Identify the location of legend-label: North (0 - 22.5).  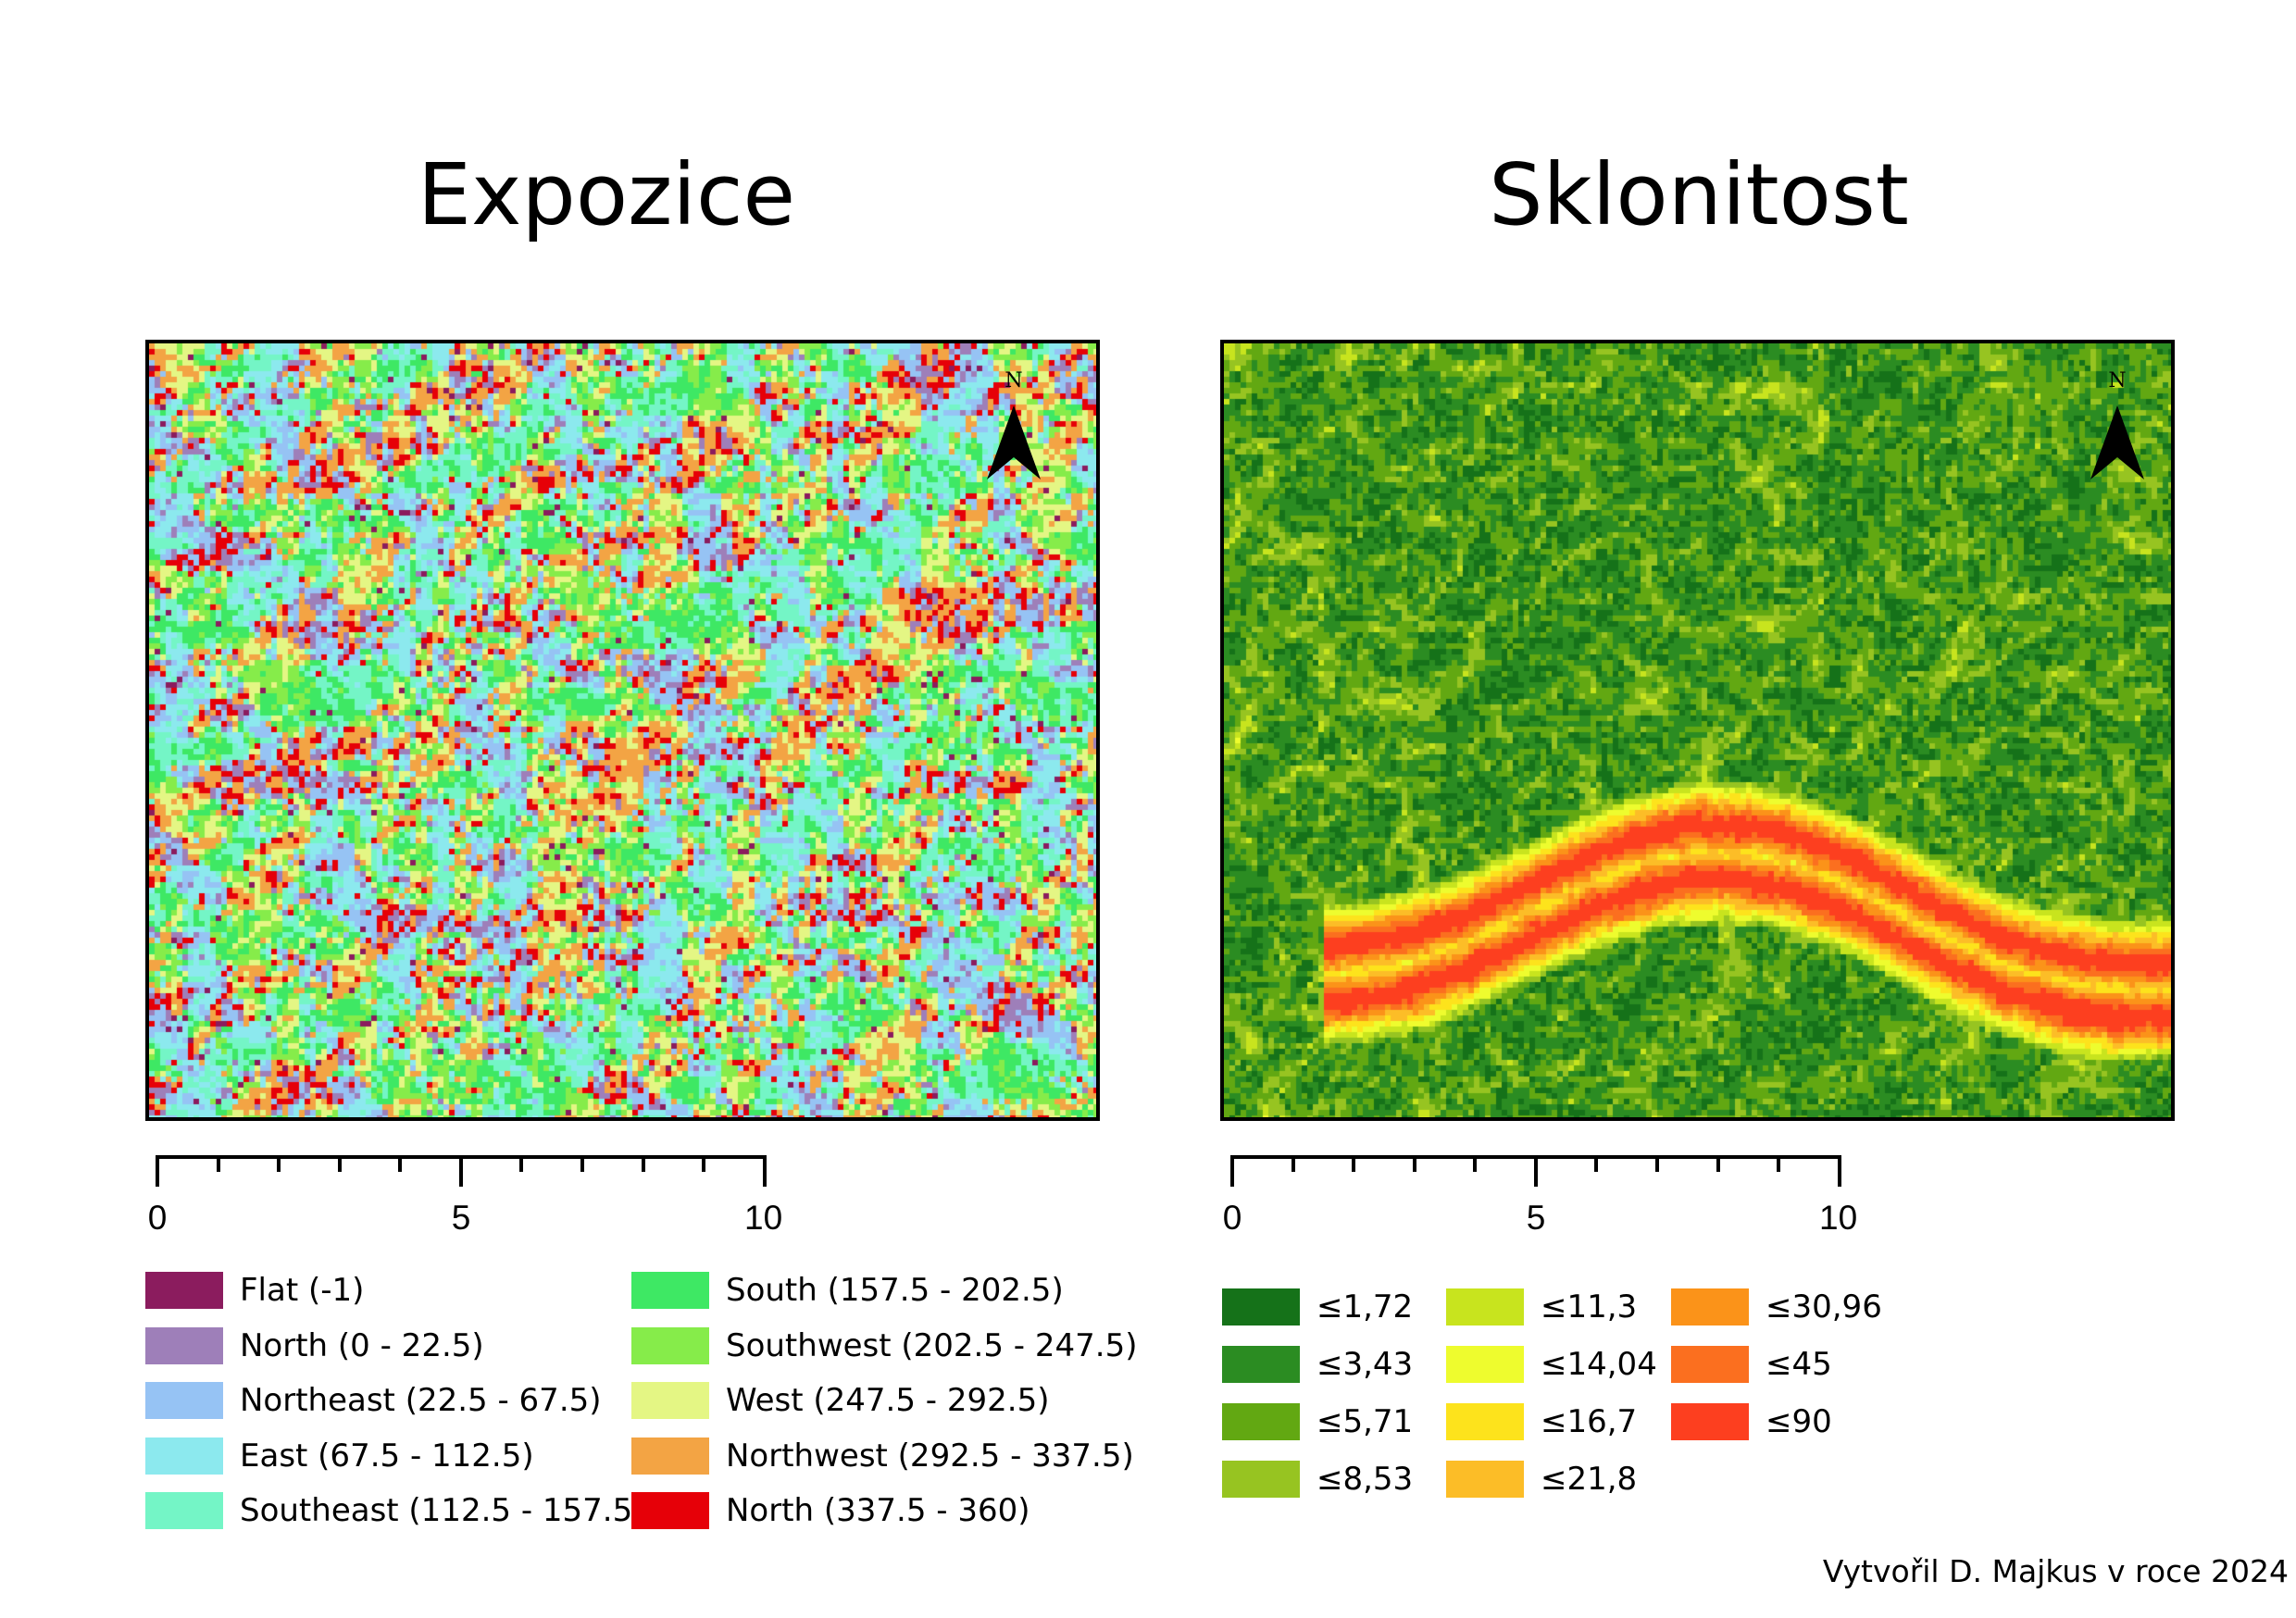
(362, 1345).